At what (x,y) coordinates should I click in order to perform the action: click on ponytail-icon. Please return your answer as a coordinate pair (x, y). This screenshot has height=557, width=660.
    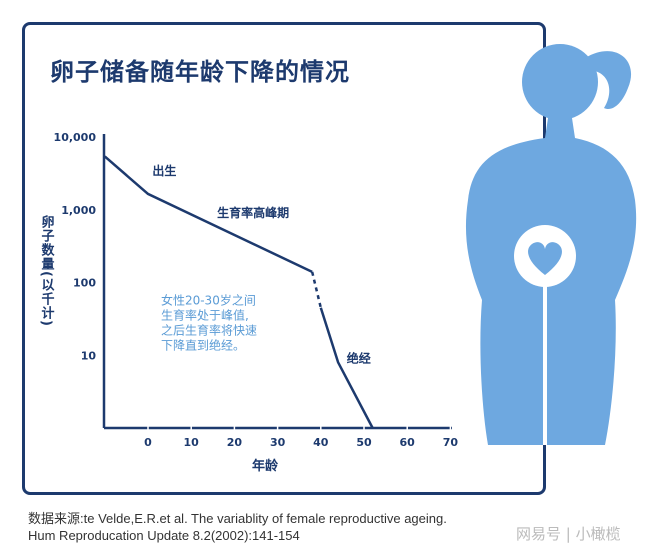
    Looking at the image, I should click on (608, 80).